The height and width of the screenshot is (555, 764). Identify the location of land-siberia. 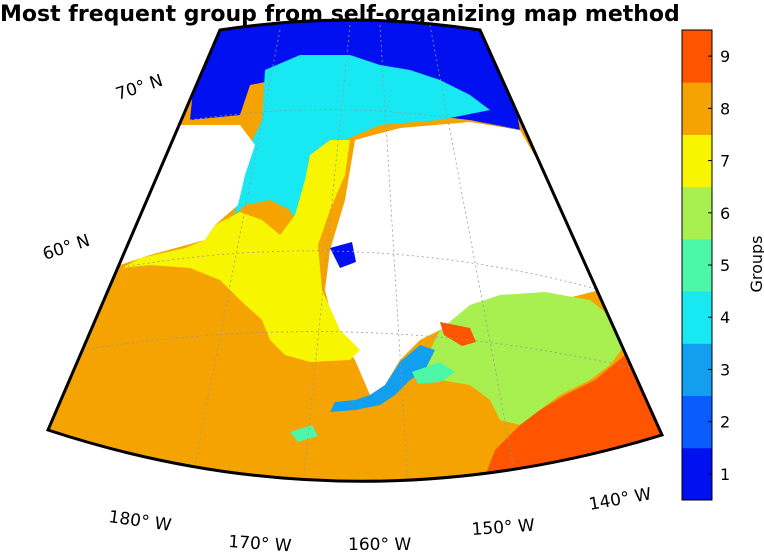
(182, 195).